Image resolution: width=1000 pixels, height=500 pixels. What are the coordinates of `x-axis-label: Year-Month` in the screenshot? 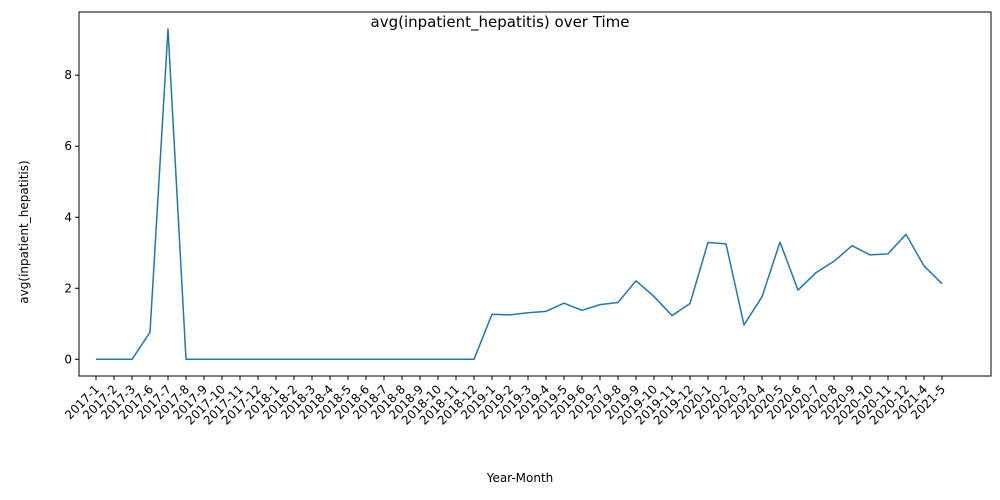 It's located at (520, 478).